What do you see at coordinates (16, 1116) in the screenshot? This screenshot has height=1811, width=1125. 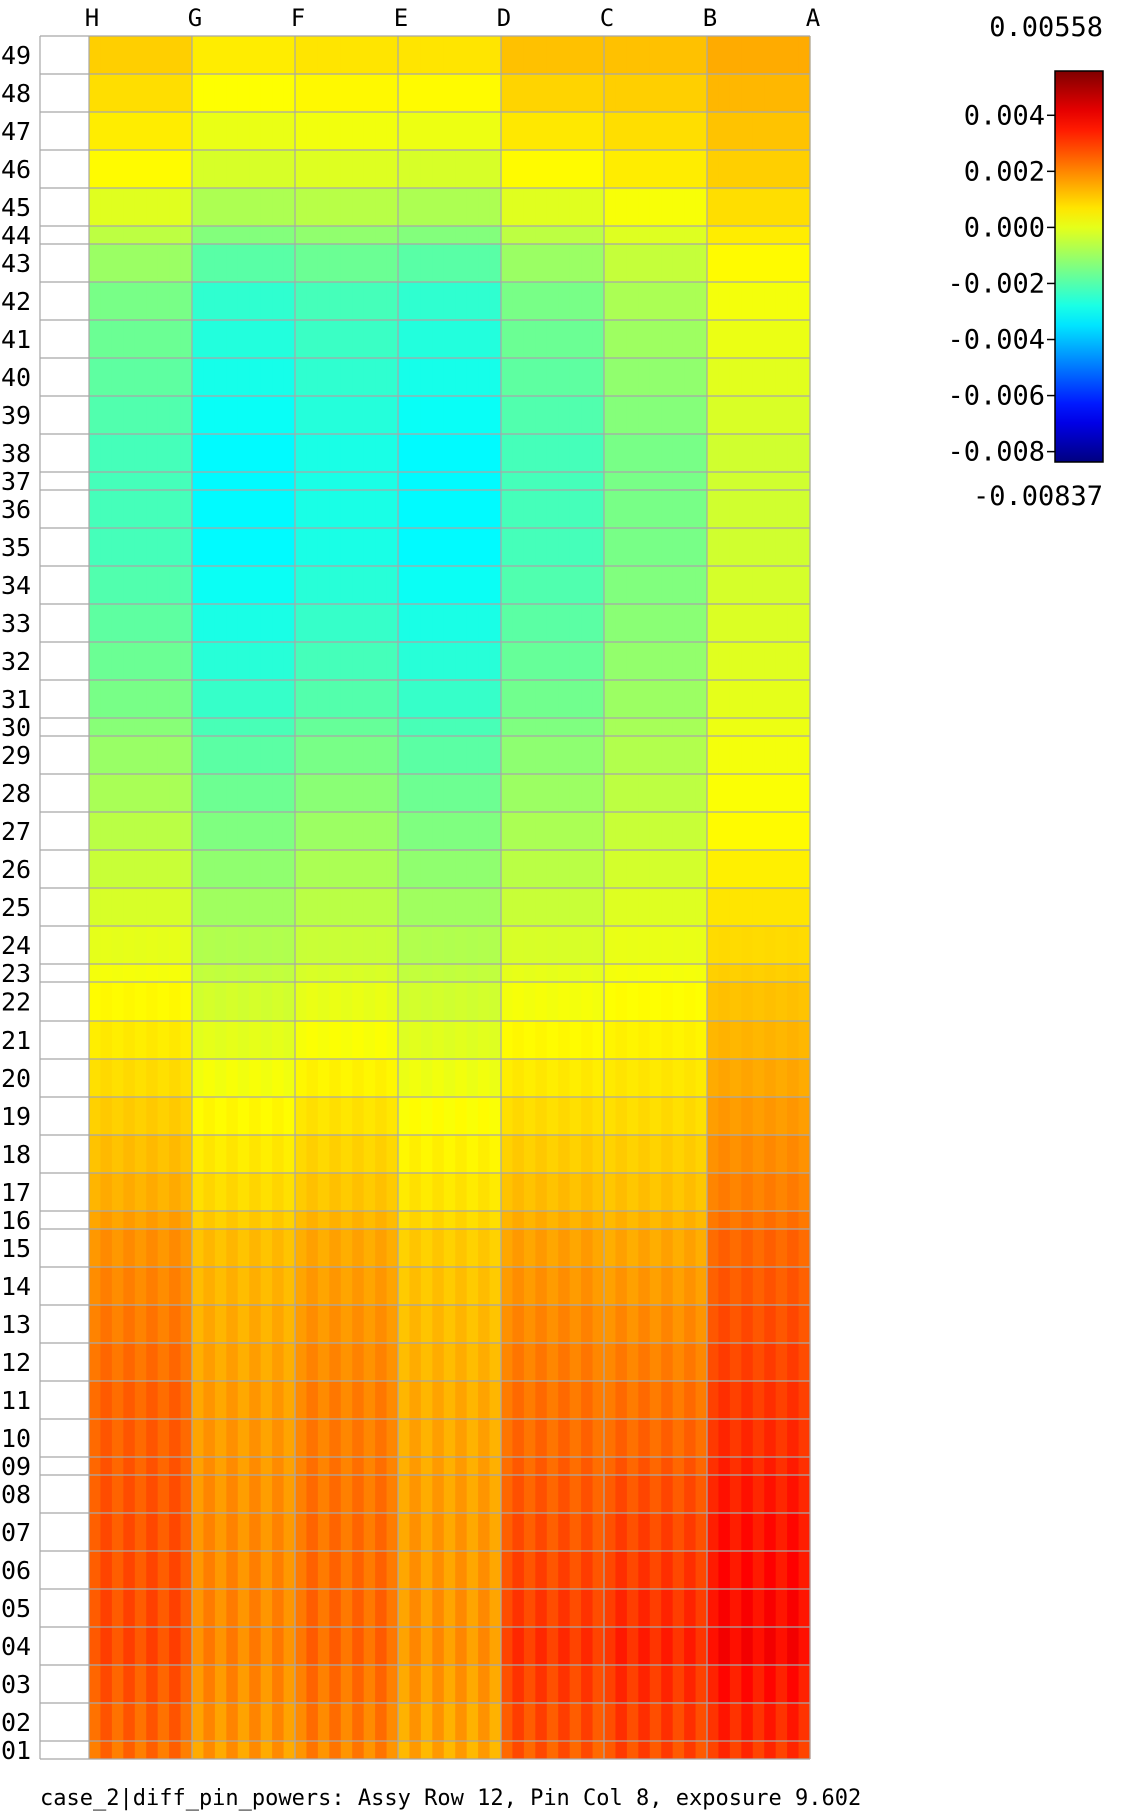 I see `row-label: 19` at bounding box center [16, 1116].